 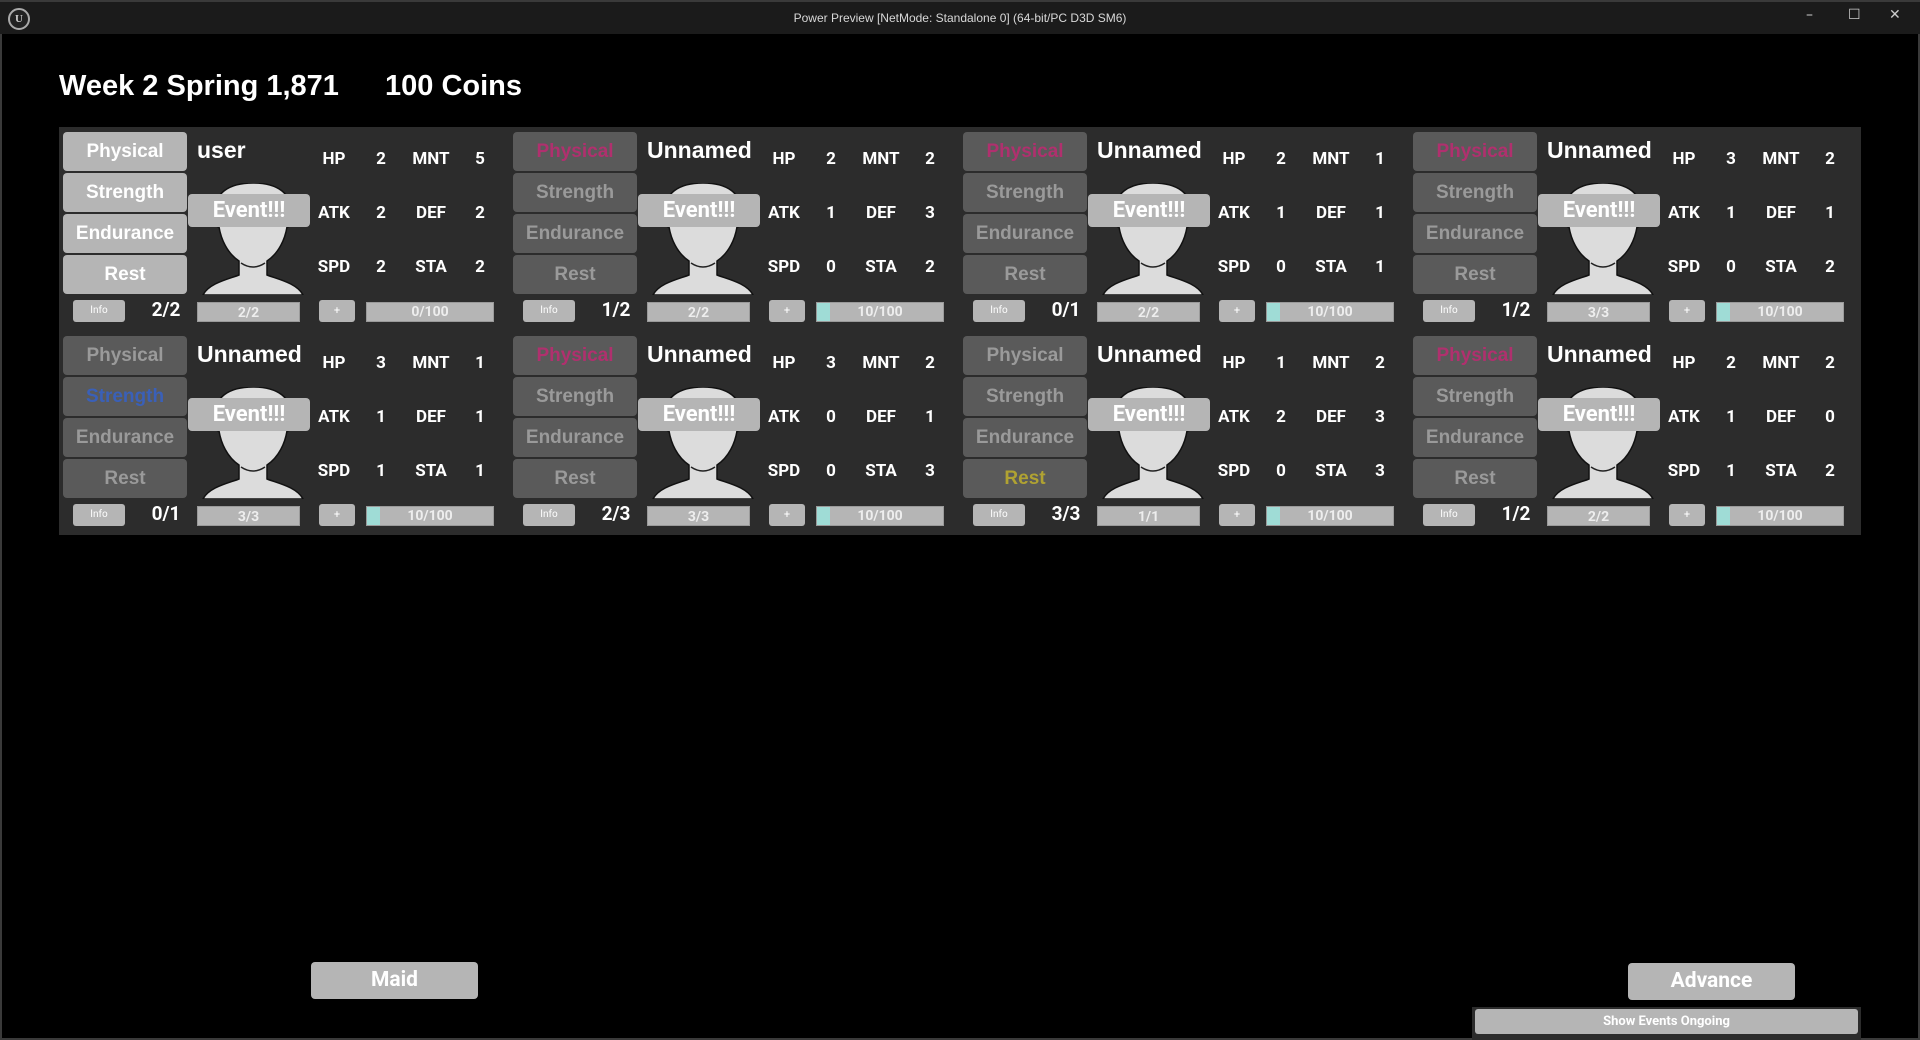 What do you see at coordinates (1854, 15) in the screenshot?
I see `maximize-button: ☐` at bounding box center [1854, 15].